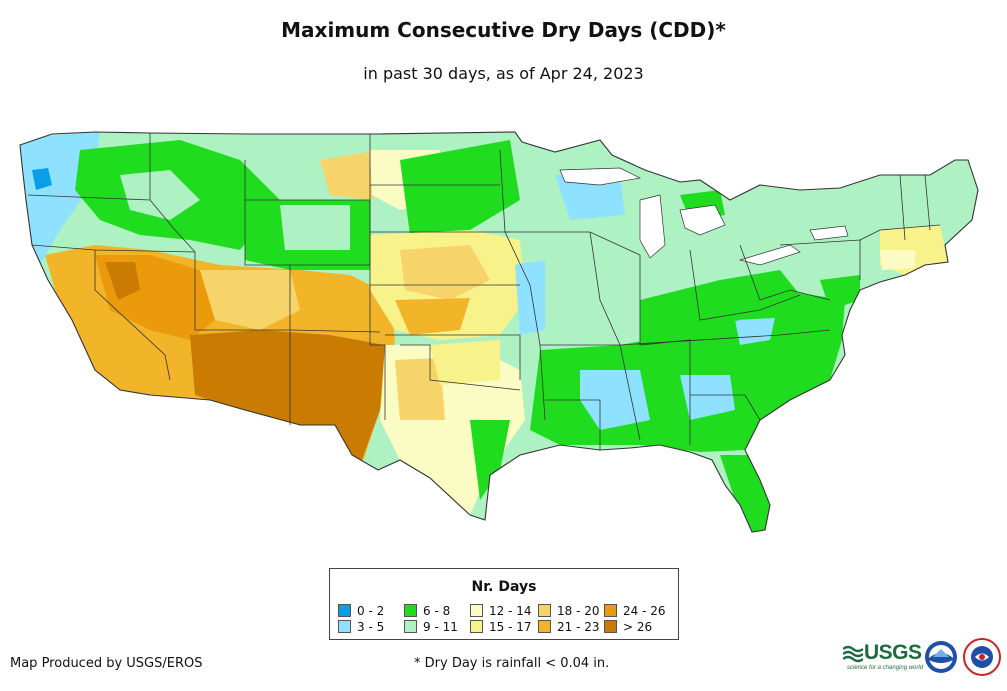  I want to click on noaa-logo-icon, so click(941, 657).